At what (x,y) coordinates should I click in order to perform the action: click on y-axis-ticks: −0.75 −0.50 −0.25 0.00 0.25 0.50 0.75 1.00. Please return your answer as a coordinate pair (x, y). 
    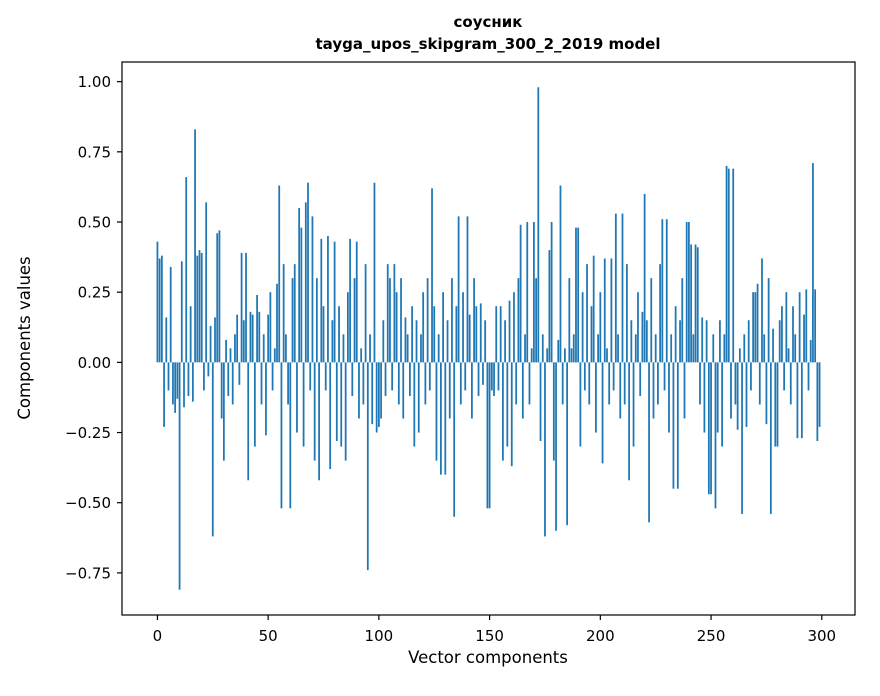
    Looking at the image, I should click on (93, 327).